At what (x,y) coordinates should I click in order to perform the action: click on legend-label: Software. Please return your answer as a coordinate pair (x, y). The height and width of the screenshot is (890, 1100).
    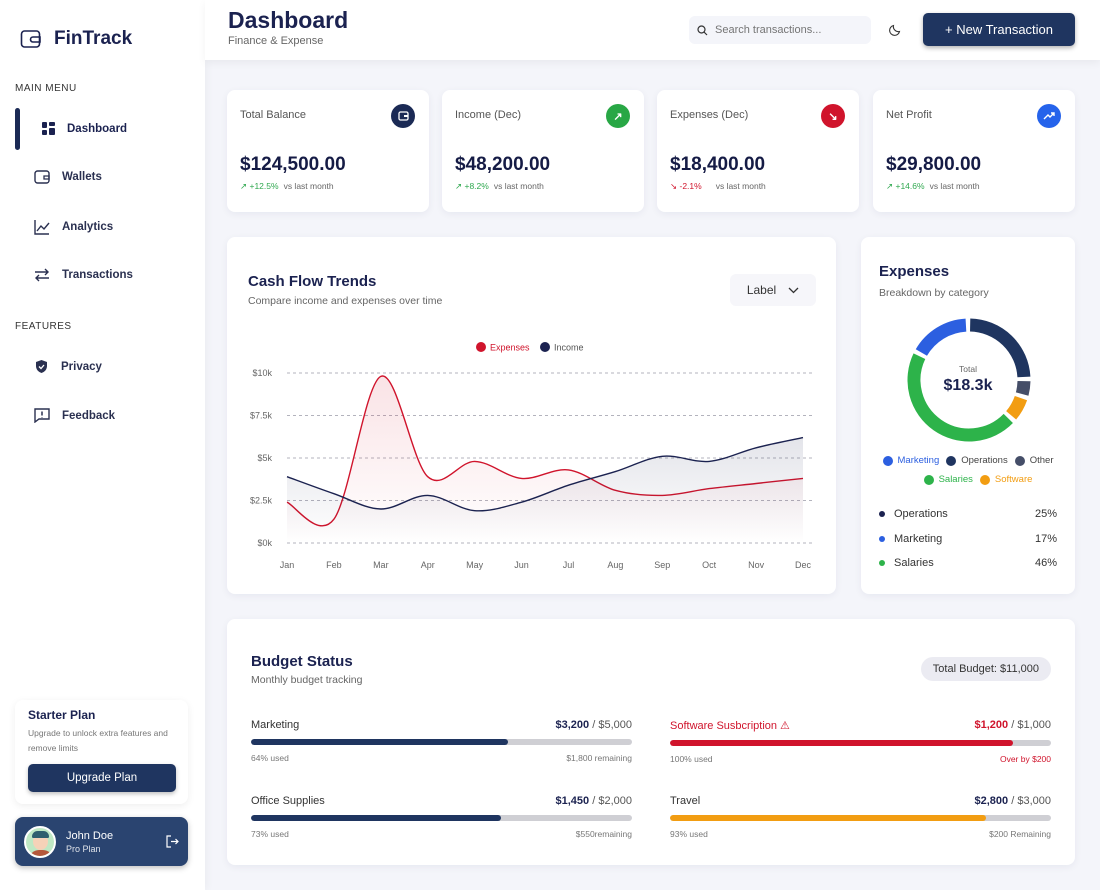
    Looking at the image, I should click on (1013, 479).